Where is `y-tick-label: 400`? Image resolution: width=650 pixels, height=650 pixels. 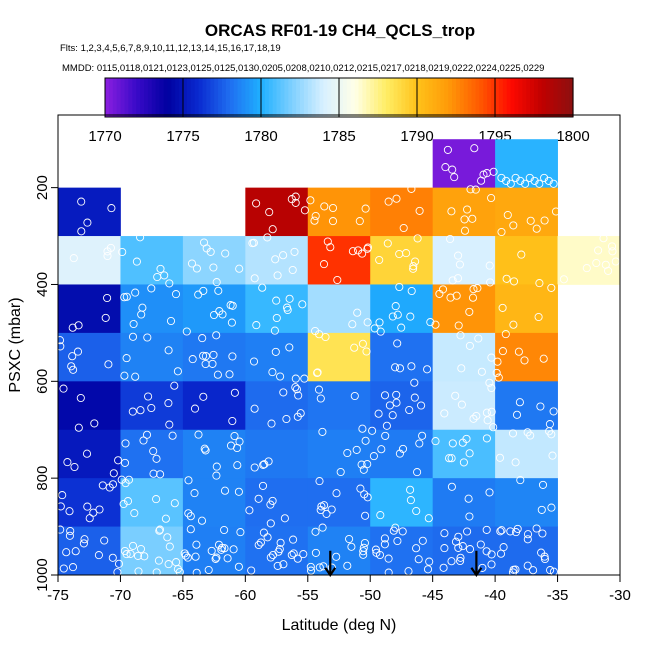 y-tick-label: 400 is located at coordinates (42, 284).